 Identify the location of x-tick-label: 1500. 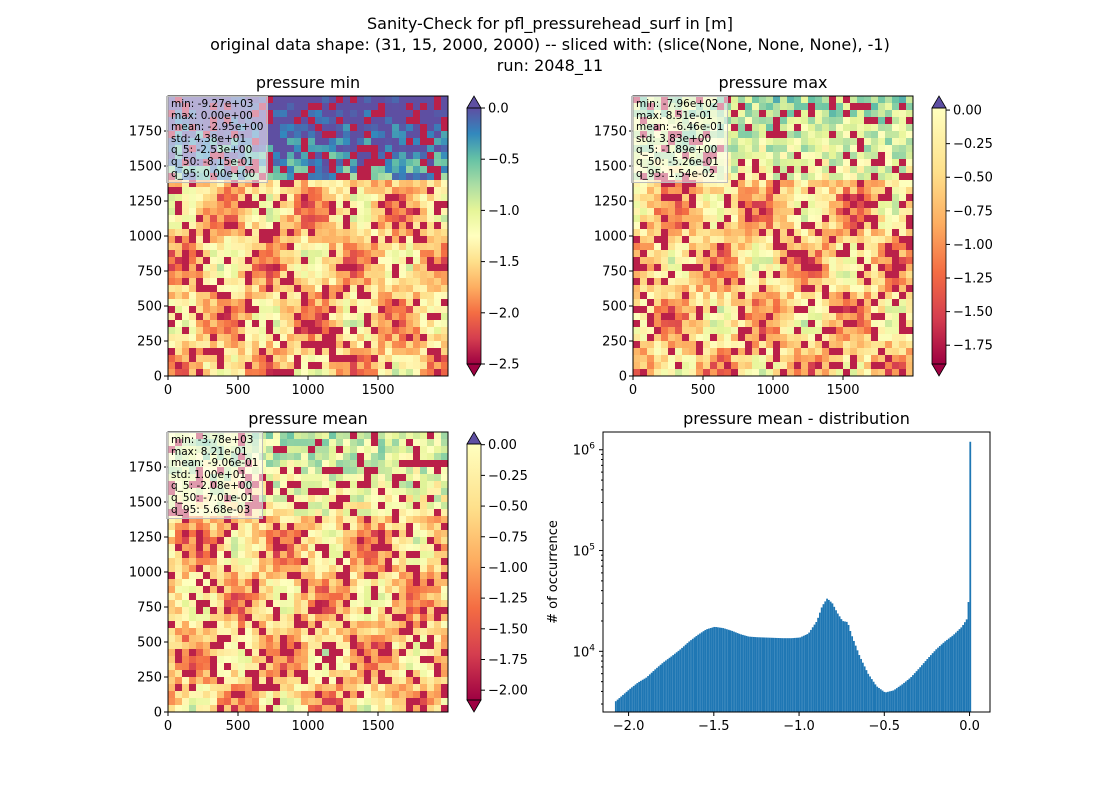
(842, 390).